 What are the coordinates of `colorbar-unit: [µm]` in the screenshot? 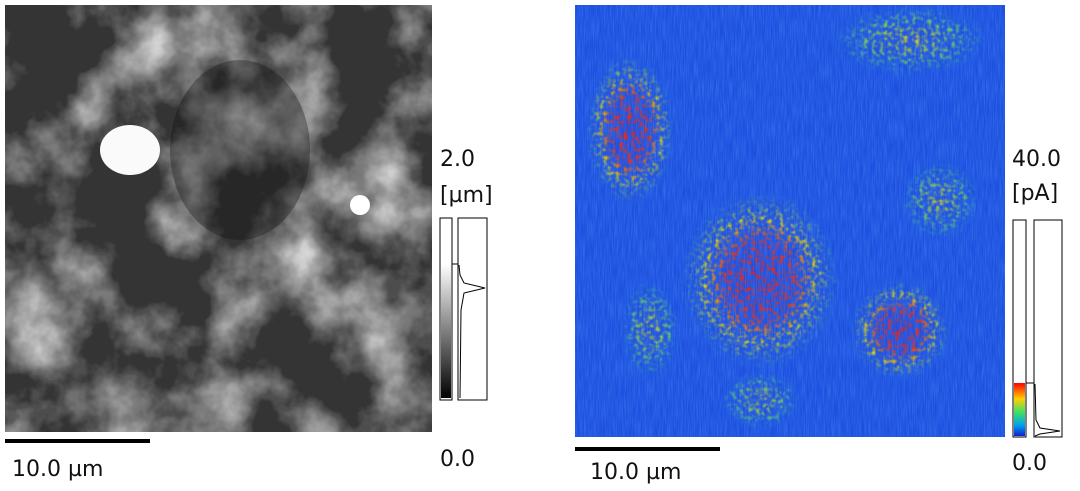 It's located at (466, 195).